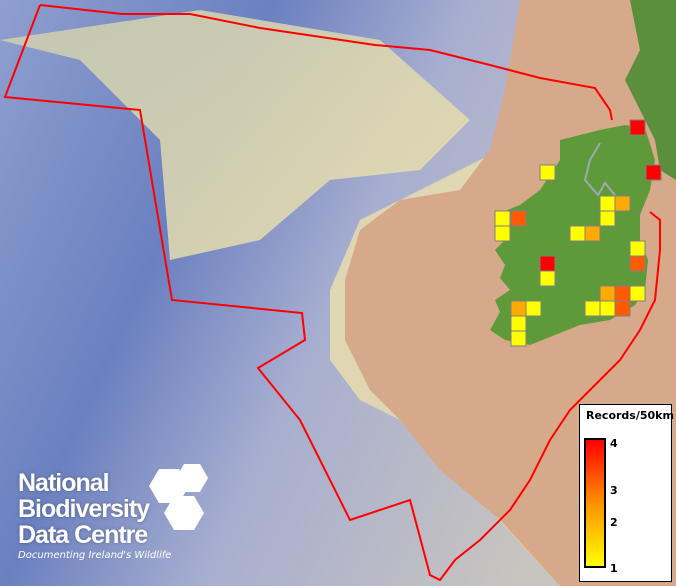 The image size is (676, 586). I want to click on logo-line-1: National, so click(64, 483).